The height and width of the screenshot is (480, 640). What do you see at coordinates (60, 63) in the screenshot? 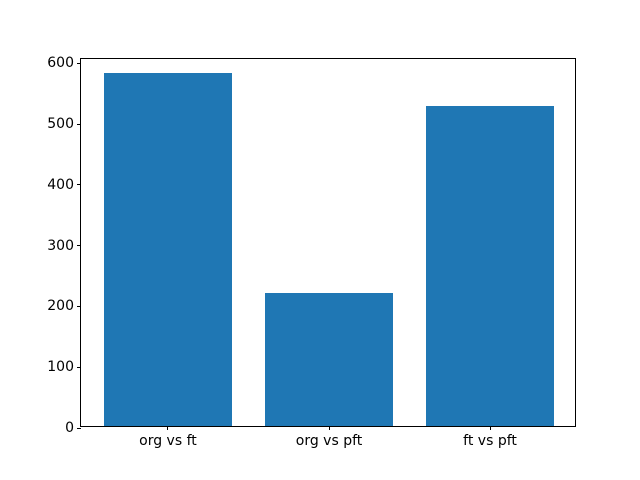
I see `y-tick-label-600: 600` at bounding box center [60, 63].